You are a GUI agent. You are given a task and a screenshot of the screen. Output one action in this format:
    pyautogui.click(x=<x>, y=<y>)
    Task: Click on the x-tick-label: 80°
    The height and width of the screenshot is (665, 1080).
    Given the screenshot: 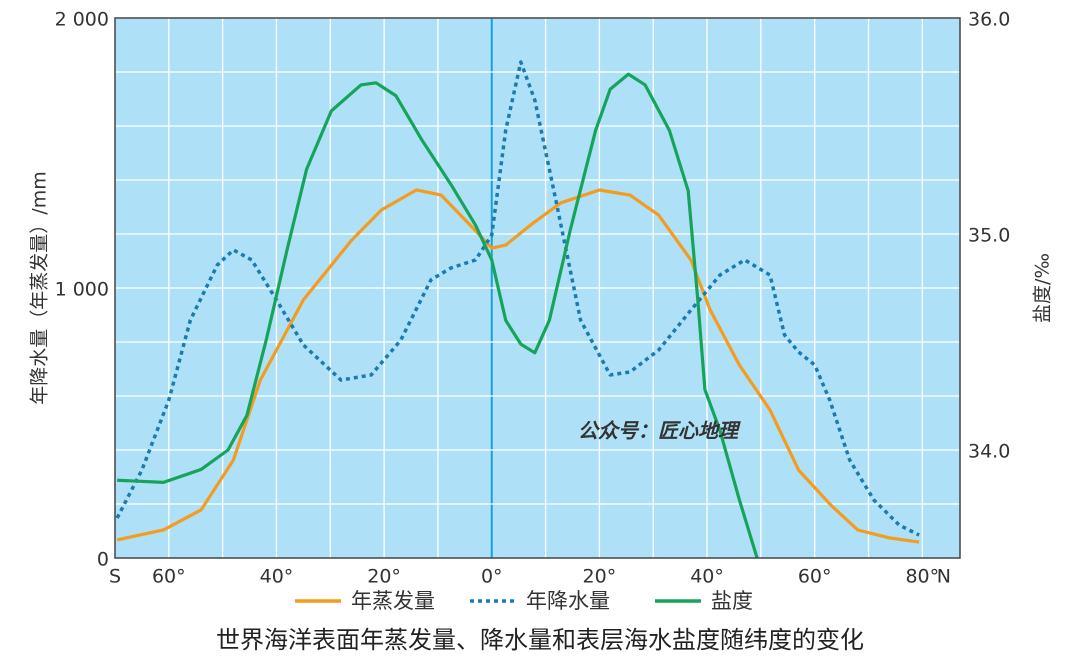 What is the action you would take?
    pyautogui.click(x=922, y=577)
    